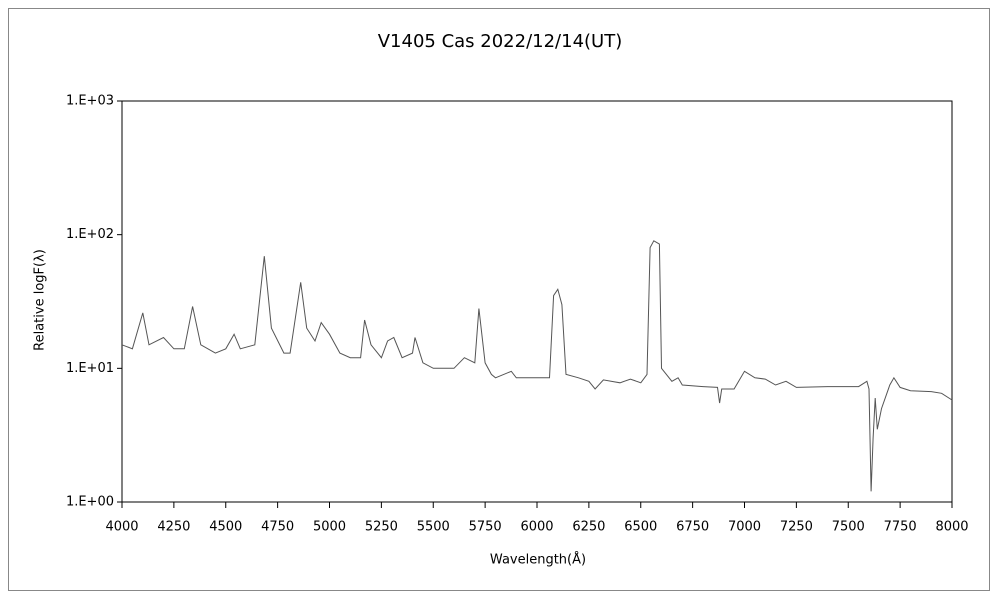 This screenshot has height=604, width=1000. I want to click on x-tick-label: 5500, so click(433, 527).